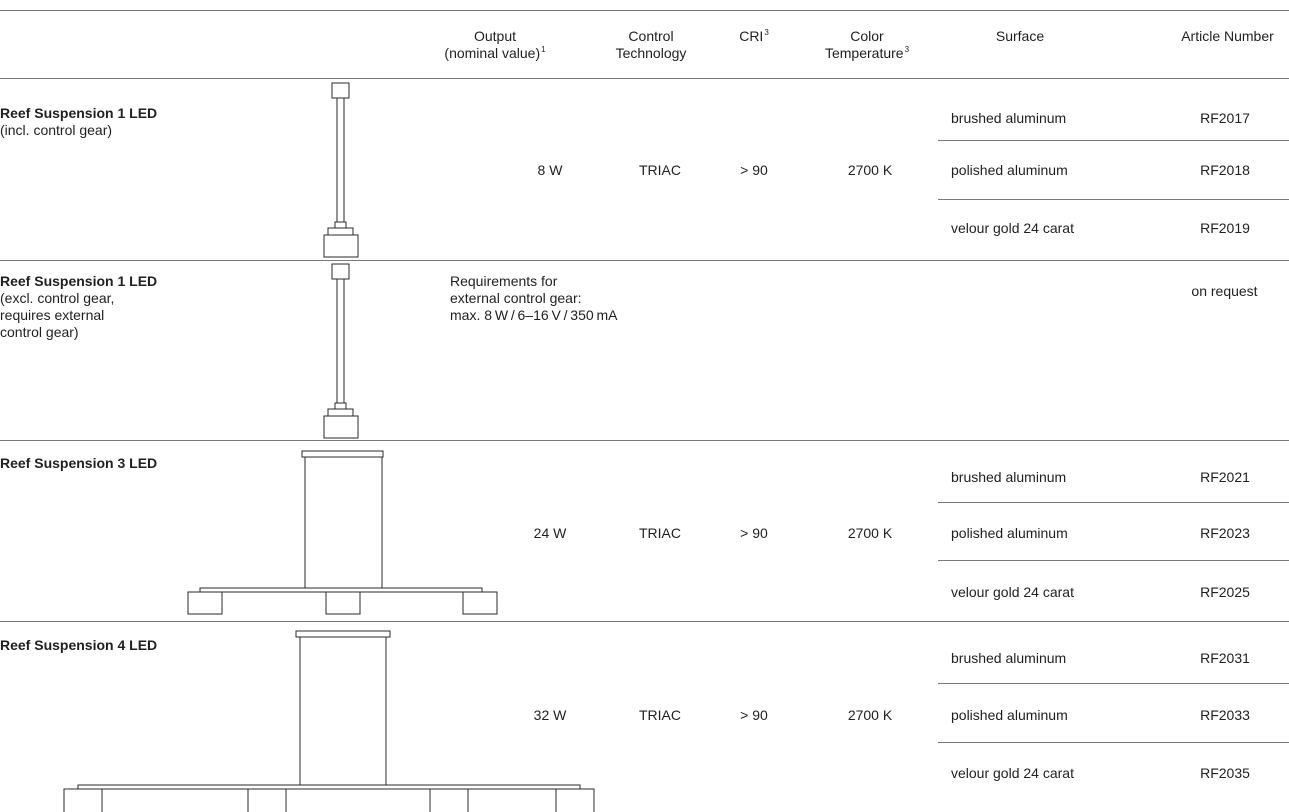 This screenshot has width=1289, height=812. What do you see at coordinates (644, 260) in the screenshot?
I see `product-1-bottom-rule` at bounding box center [644, 260].